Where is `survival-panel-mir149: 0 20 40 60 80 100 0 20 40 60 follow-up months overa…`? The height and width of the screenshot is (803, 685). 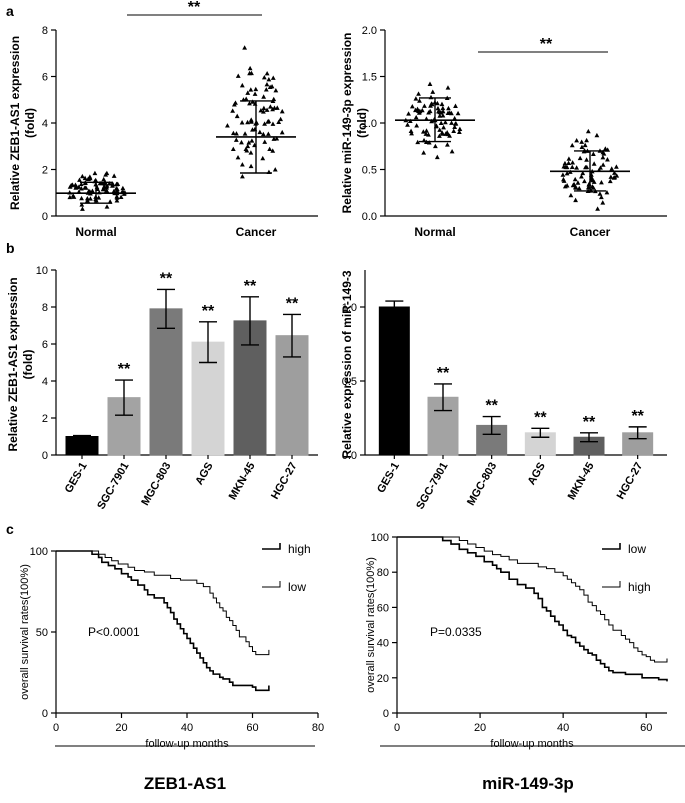 survival-panel-mir149: 0 20 40 60 80 100 0 20 40 60 follow-up months overa… is located at coordinates (516, 641).